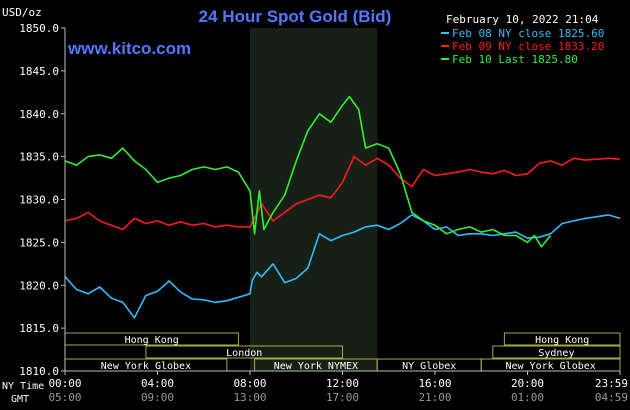 The image size is (630, 410). I want to click on y-tick-label: 1815.0, so click(39, 328).